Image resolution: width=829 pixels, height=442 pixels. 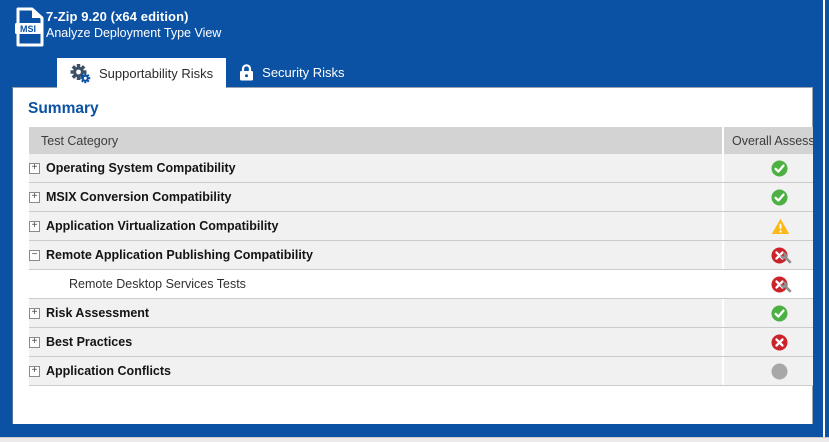 I want to click on test-category-cell: Remote Desktop Services Tests, so click(x=375, y=284).